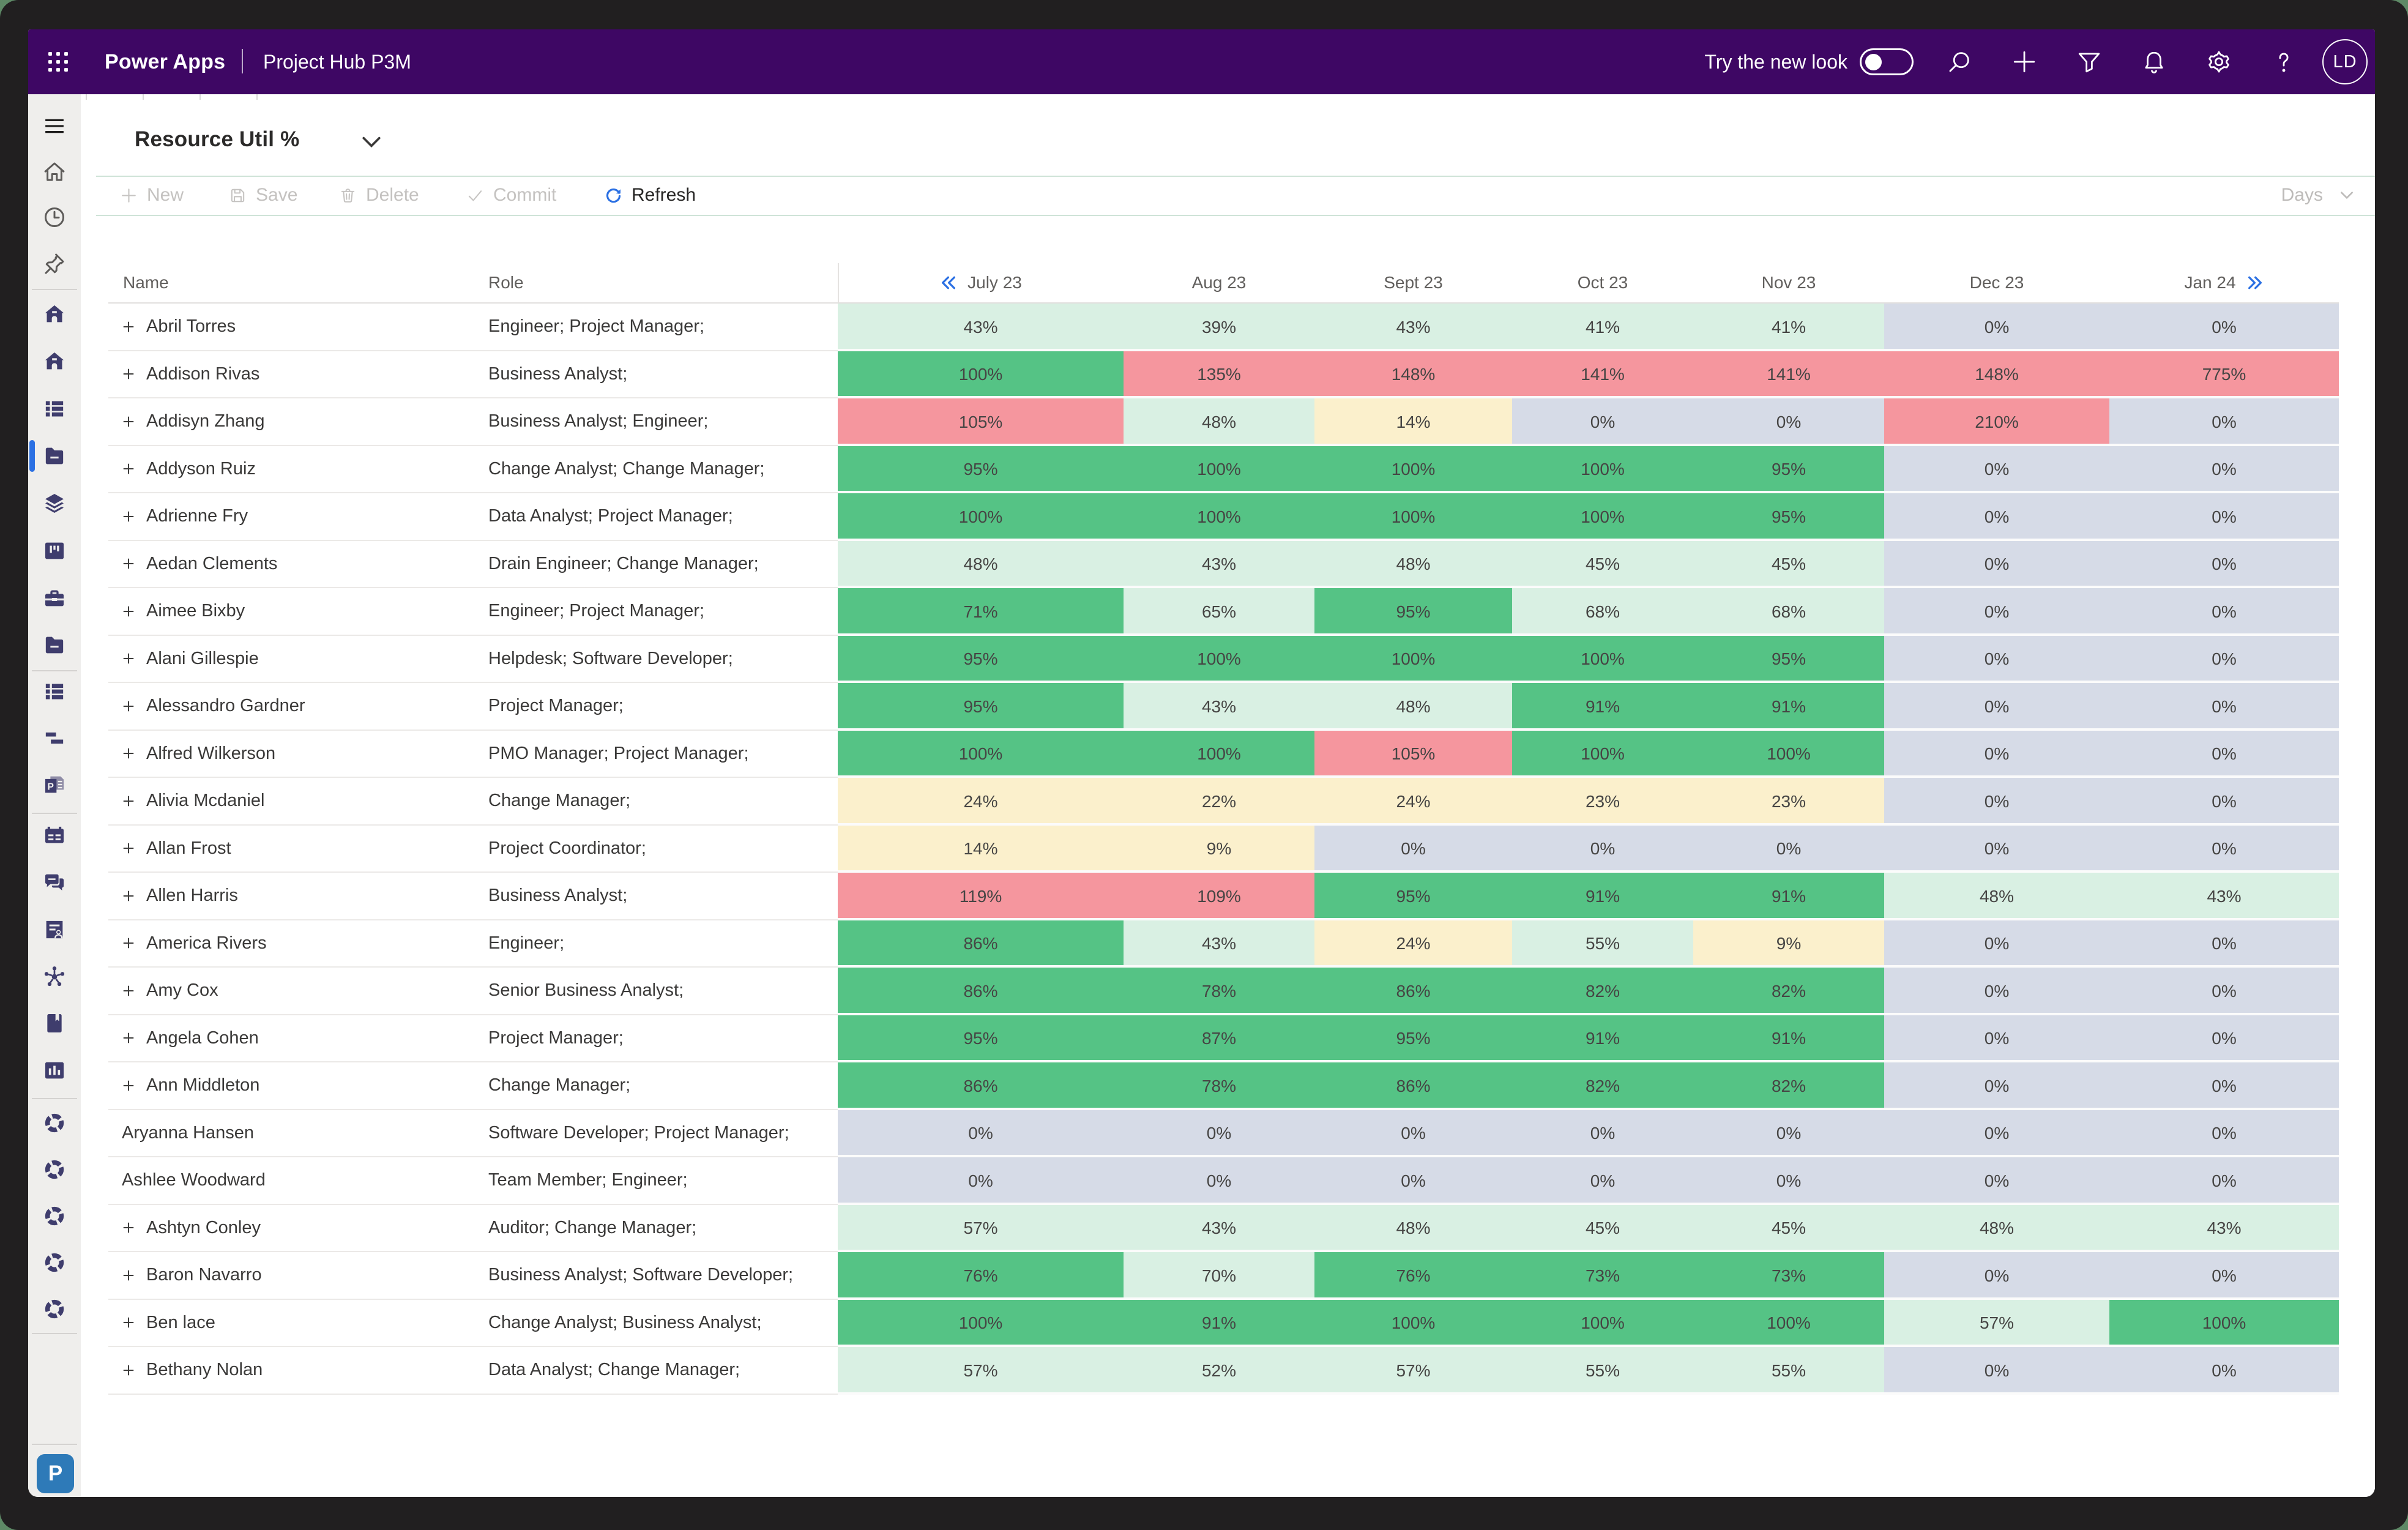  Describe the element at coordinates (54, 598) in the screenshot. I see `sidebar-item-toolbox` at that location.